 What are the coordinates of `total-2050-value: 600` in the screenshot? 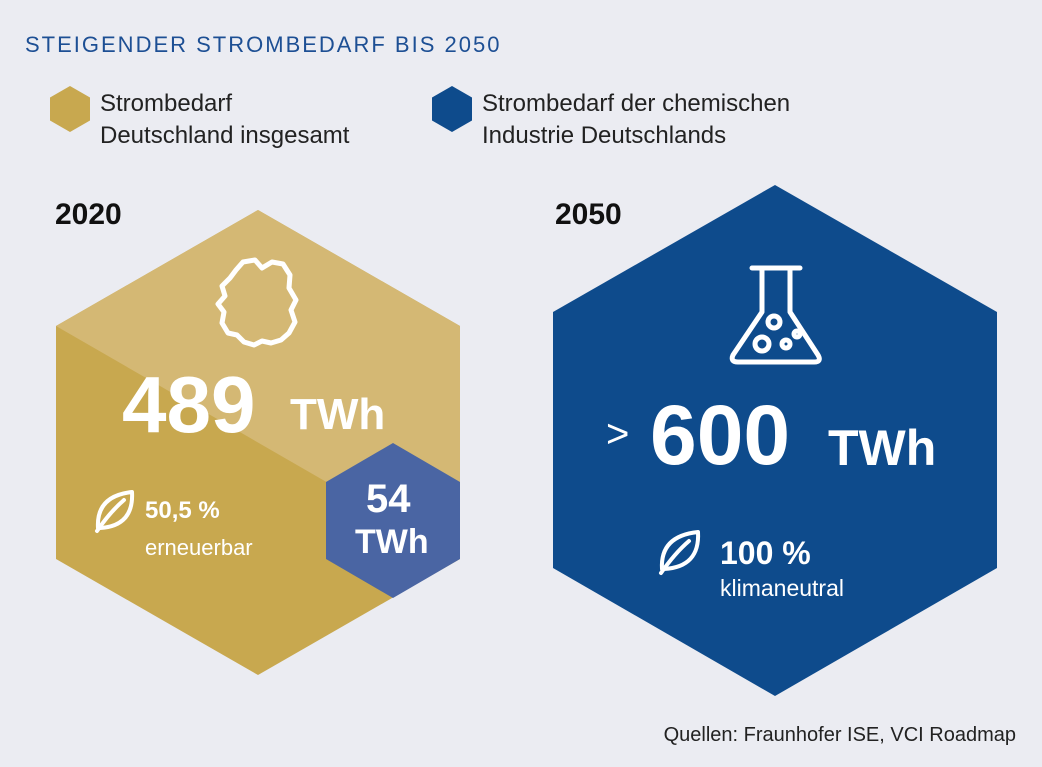 It's located at (720, 435).